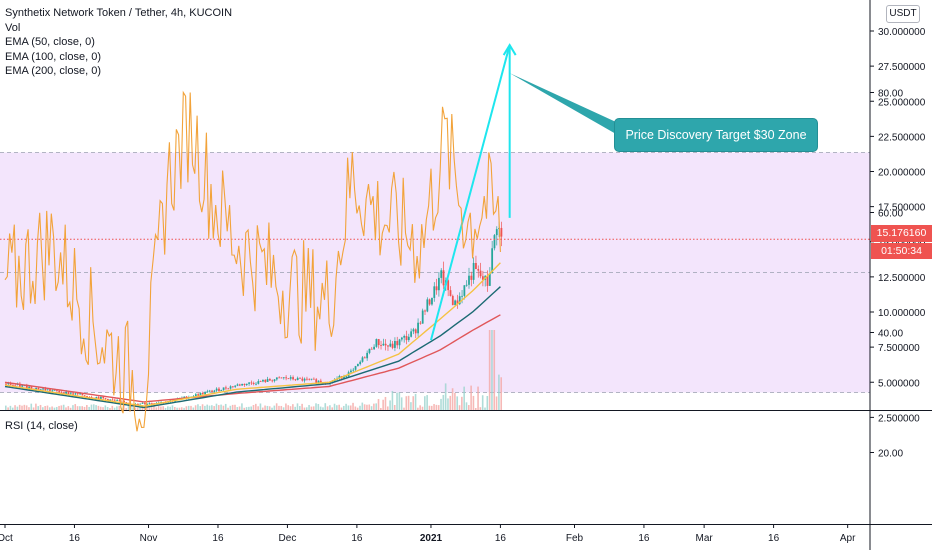 This screenshot has width=932, height=550. Describe the element at coordinates (902, 278) in the screenshot. I see `price-tick-label: 12.500000` at that location.